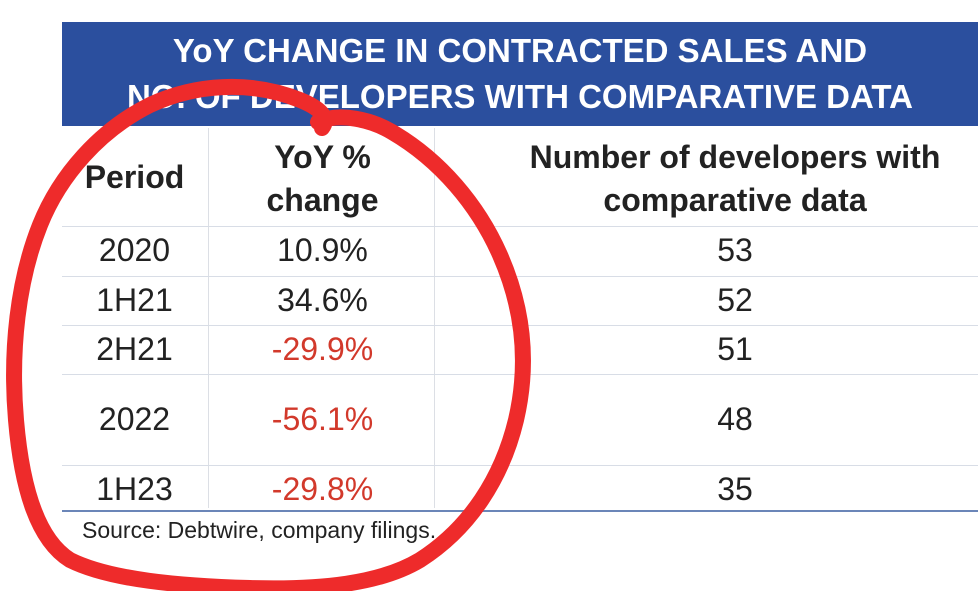 The image size is (978, 591). Describe the element at coordinates (134, 419) in the screenshot. I see `cell-period: 2022` at that location.